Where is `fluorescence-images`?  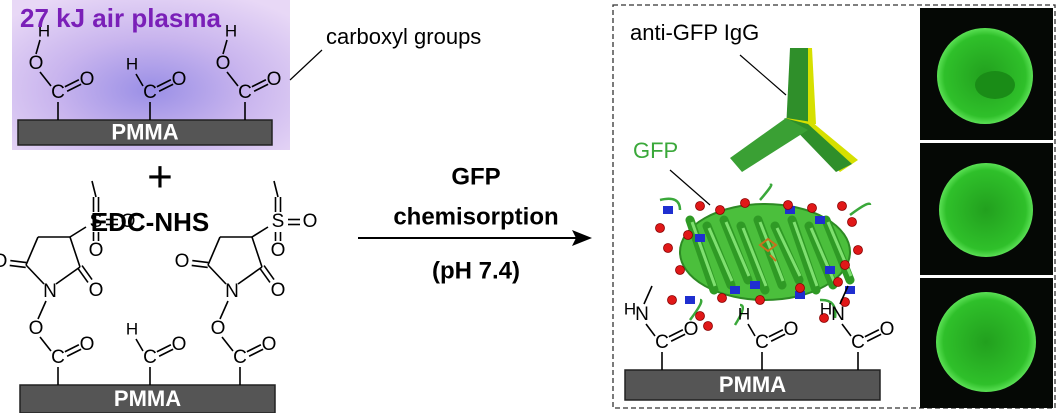
fluorescence-images is located at coordinates (986, 208).